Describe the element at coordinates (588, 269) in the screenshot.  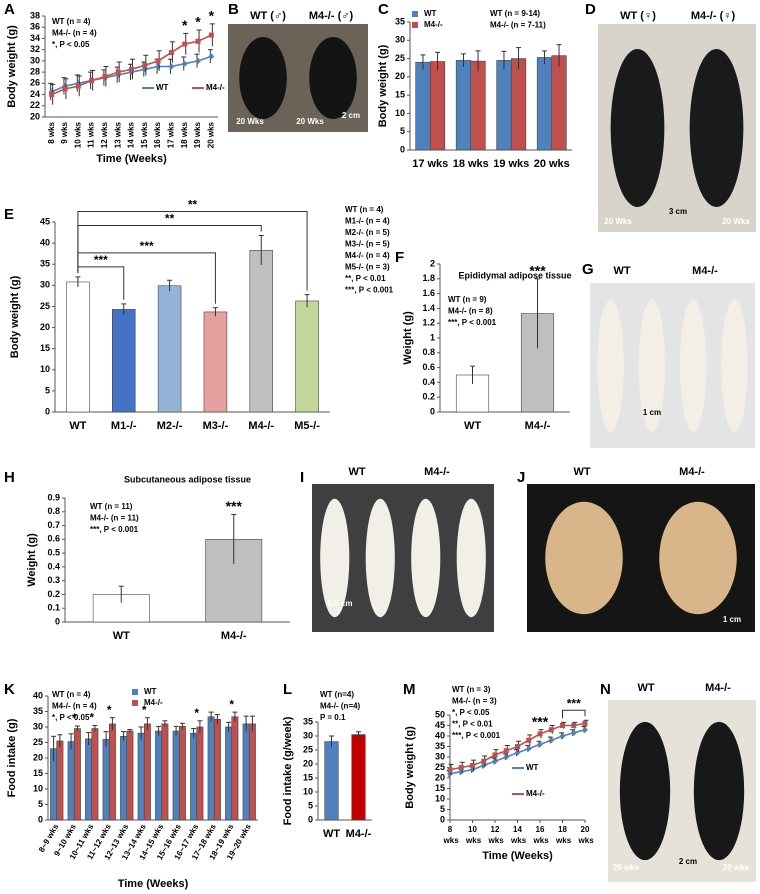
I see `panel-label: G` at that location.